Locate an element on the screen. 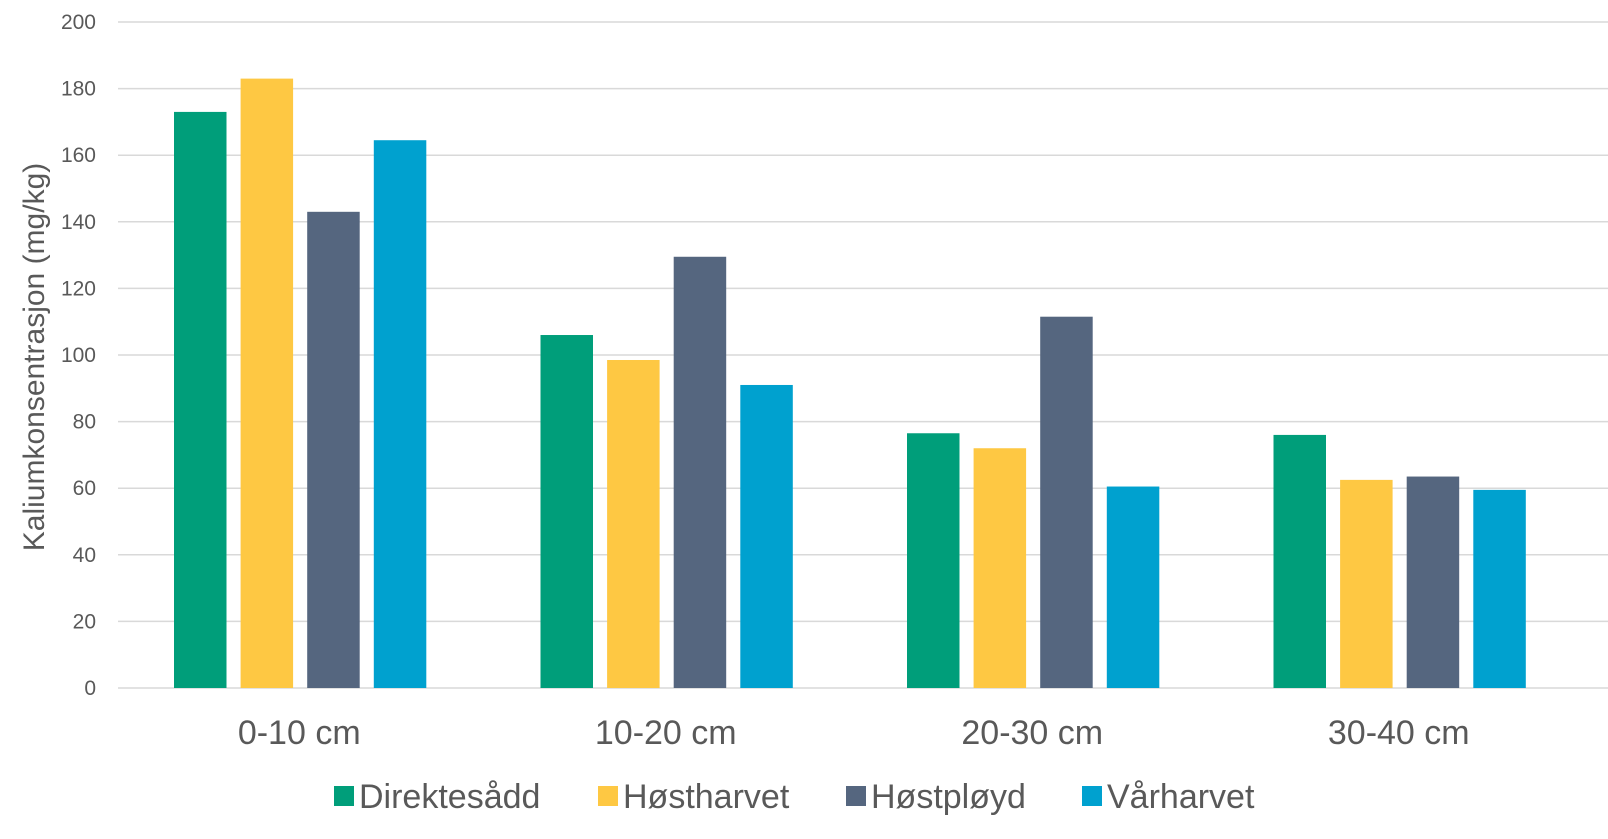  x-category-label: 20-30 cm is located at coordinates (1032, 733).